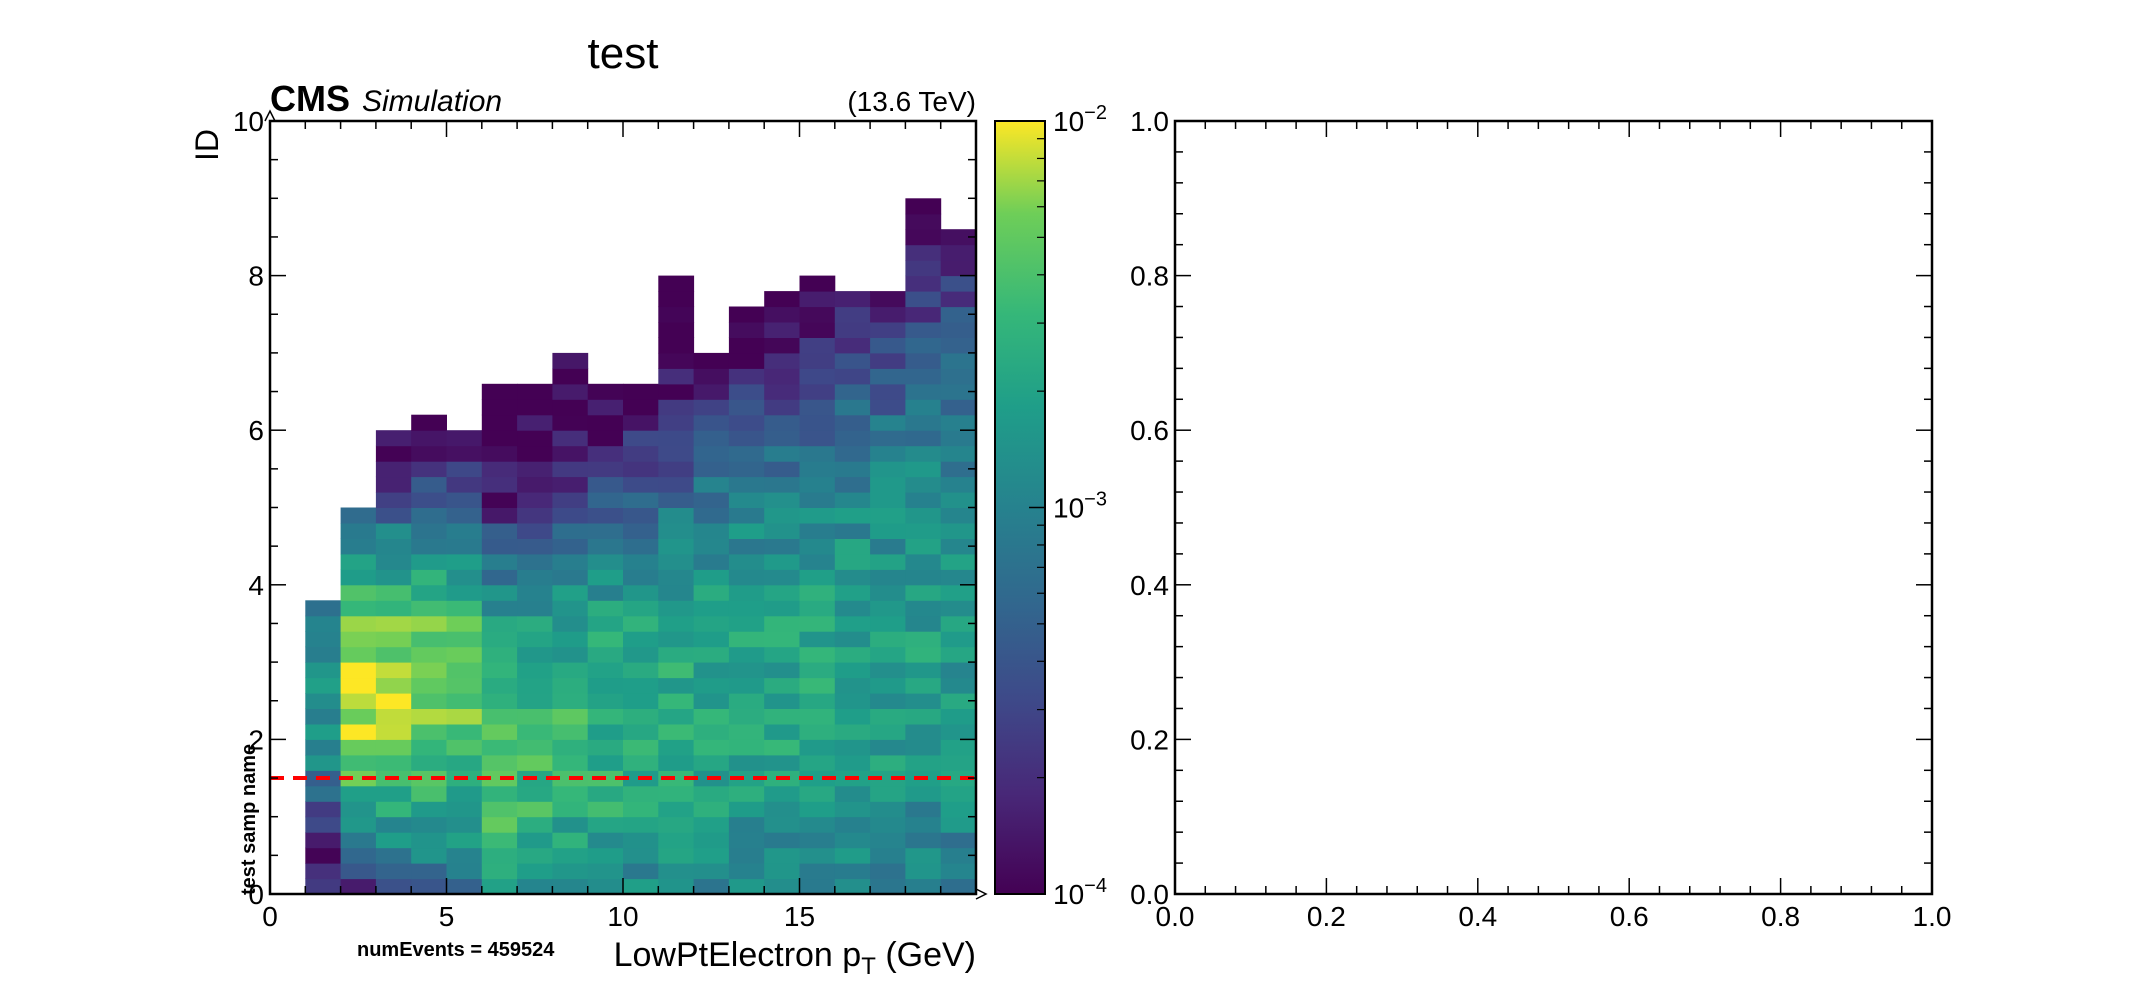 This screenshot has height=1000, width=2140. Describe the element at coordinates (1149, 276) in the screenshot. I see `y-tick-label: 0.8` at that location.